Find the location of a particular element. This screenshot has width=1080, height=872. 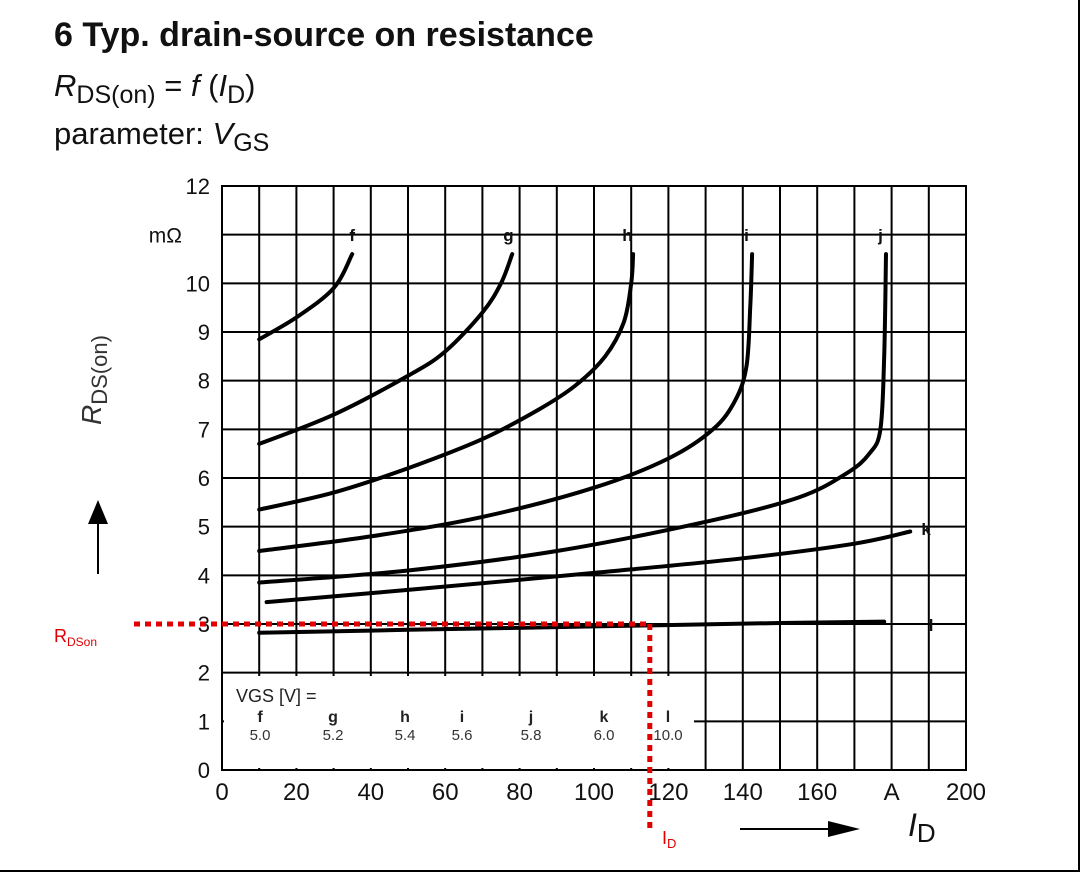

y-tick-label: 1 is located at coordinates (204, 721).